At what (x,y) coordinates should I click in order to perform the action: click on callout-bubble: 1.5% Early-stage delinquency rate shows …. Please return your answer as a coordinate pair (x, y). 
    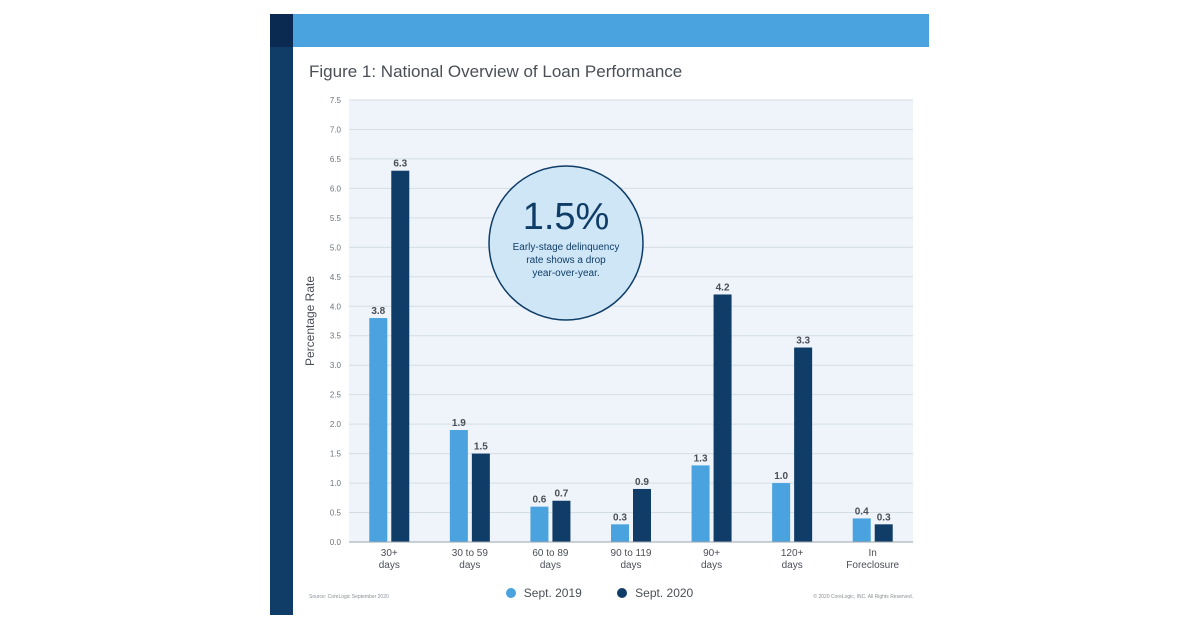
    Looking at the image, I should click on (566, 243).